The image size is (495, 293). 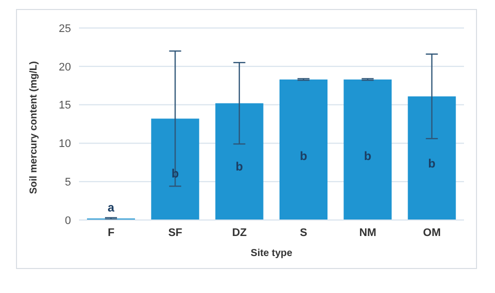 What do you see at coordinates (64, 144) in the screenshot?
I see `y-tick-label: 10` at bounding box center [64, 144].